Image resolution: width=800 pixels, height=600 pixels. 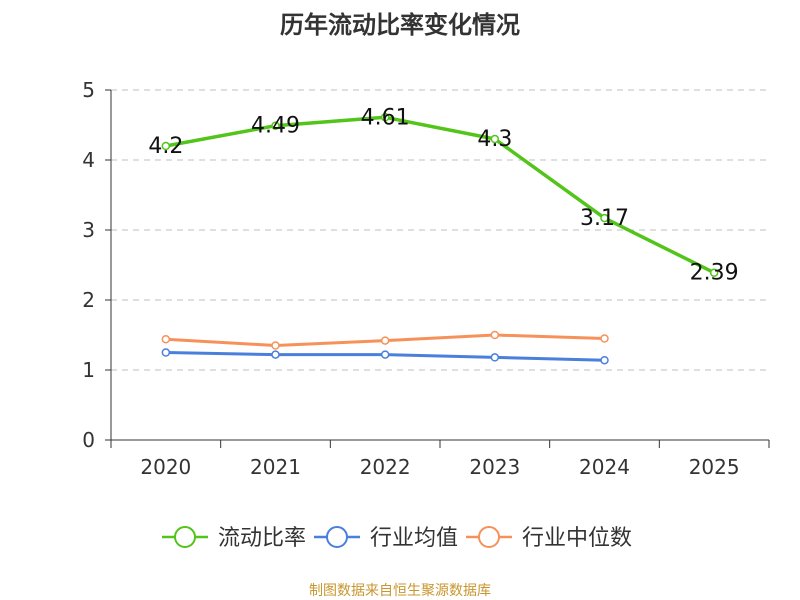 I want to click on legend-item-0: 流动比率, so click(x=234, y=538).